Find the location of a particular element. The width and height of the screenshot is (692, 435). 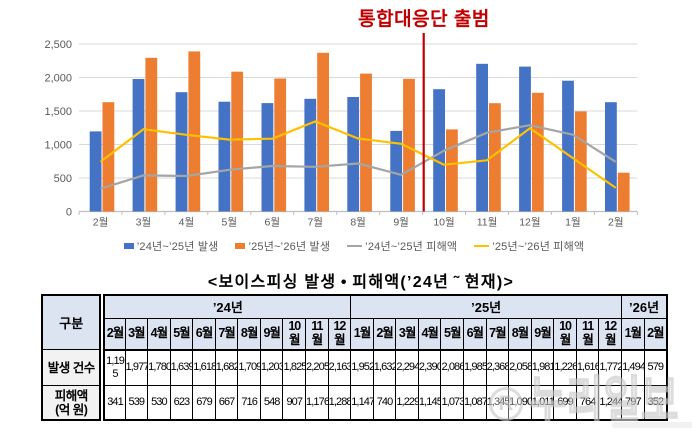

svg-text: 11월 is located at coordinates (487, 223).